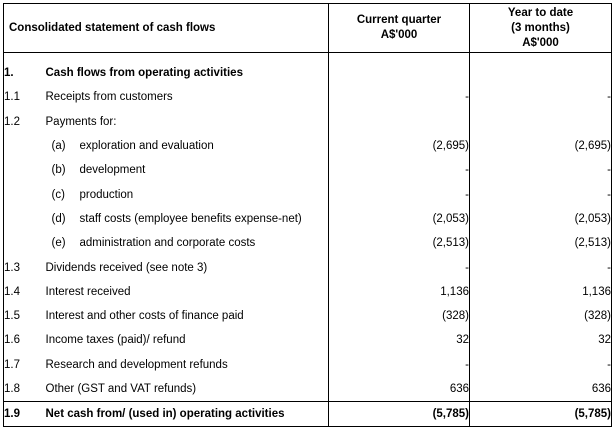 This screenshot has width=614, height=427. I want to click on ytd-label: Year to date, so click(540, 12).